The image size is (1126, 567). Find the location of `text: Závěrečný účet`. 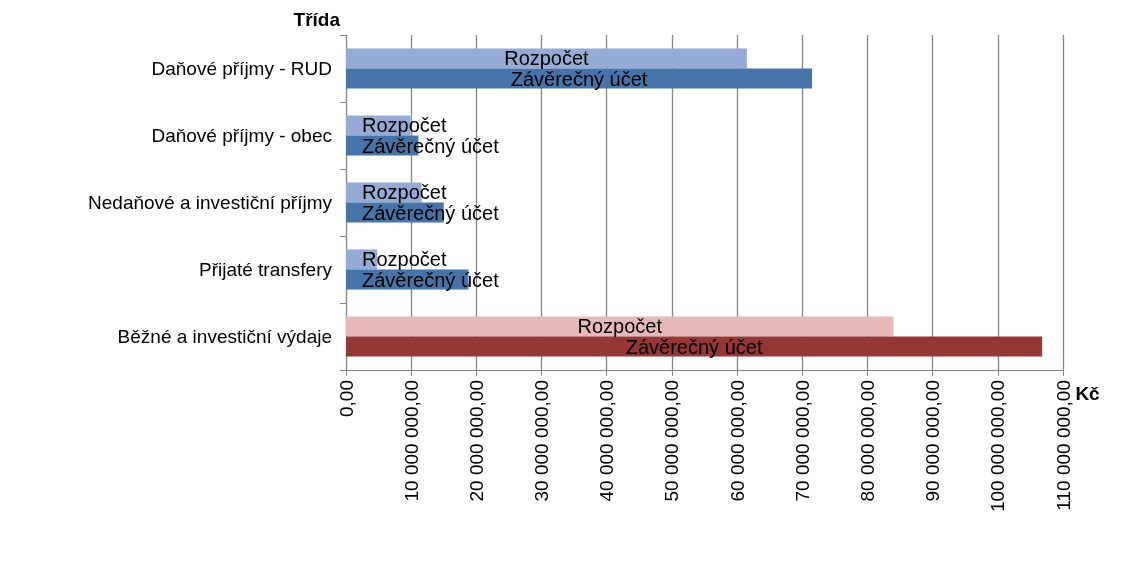

text: Závěrečný účet is located at coordinates (694, 346).